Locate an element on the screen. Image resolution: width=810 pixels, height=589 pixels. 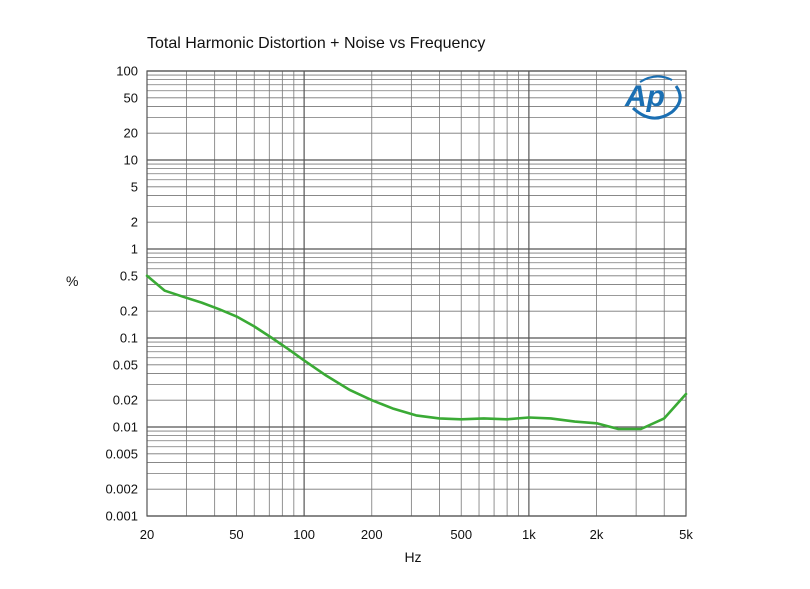
x-tick-label: 200 is located at coordinates (372, 534).